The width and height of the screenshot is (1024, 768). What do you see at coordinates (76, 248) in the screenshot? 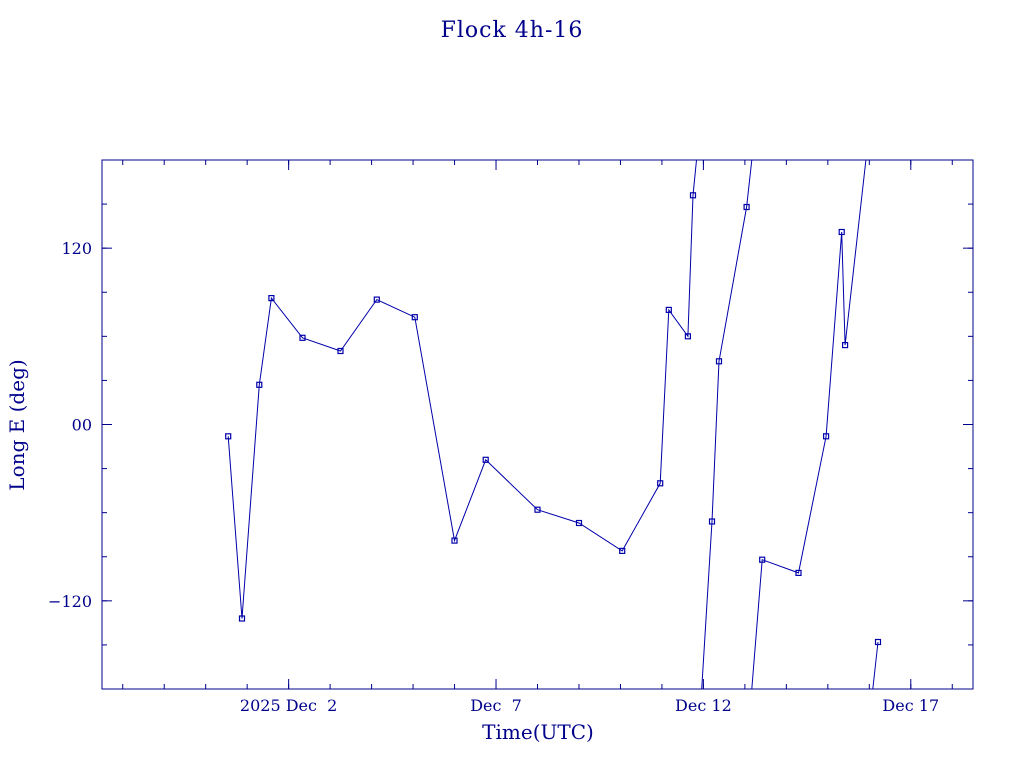
I see `y-tick-label: 120` at bounding box center [76, 248].